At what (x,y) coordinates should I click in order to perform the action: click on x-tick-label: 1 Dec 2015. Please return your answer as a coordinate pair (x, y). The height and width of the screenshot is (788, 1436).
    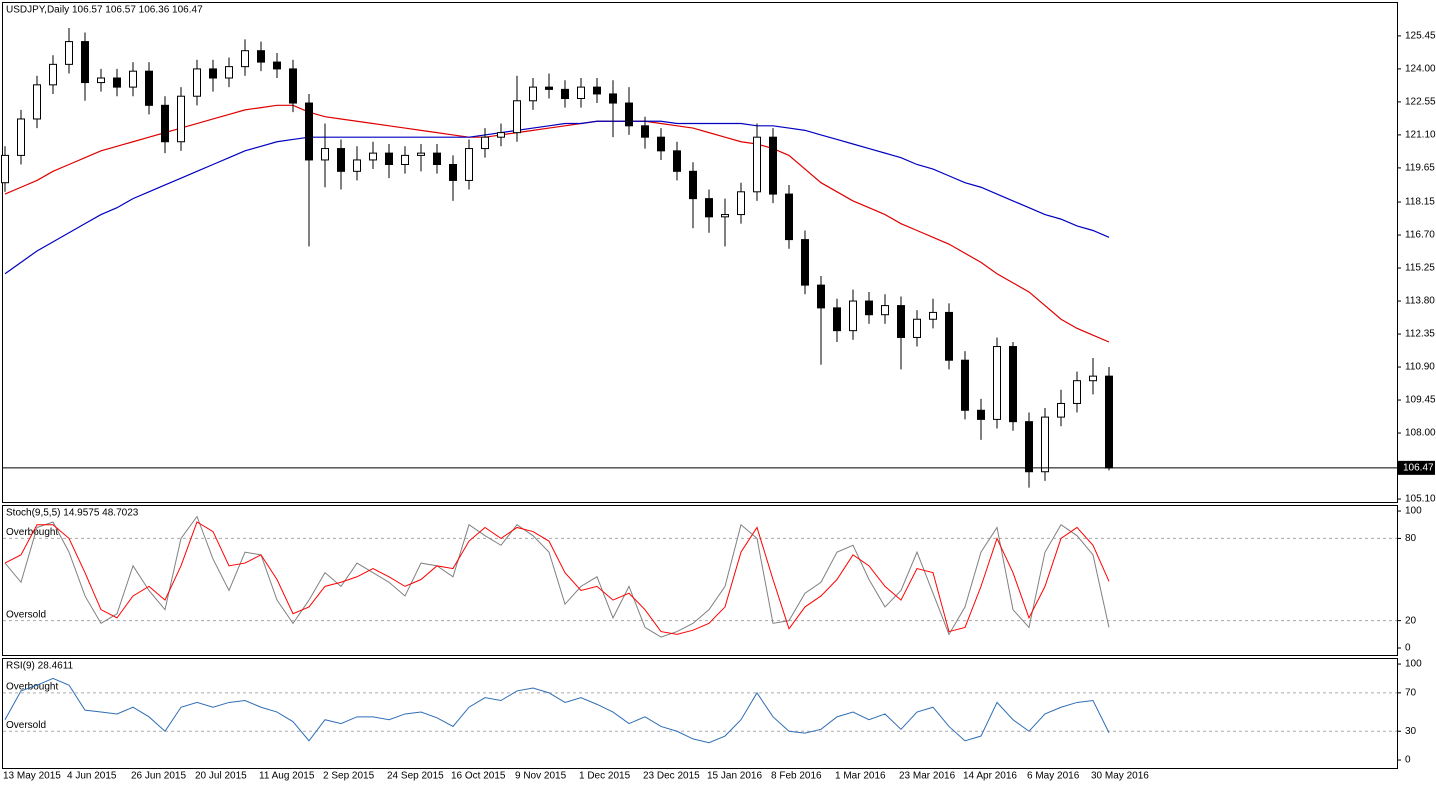
    Looking at the image, I should click on (605, 776).